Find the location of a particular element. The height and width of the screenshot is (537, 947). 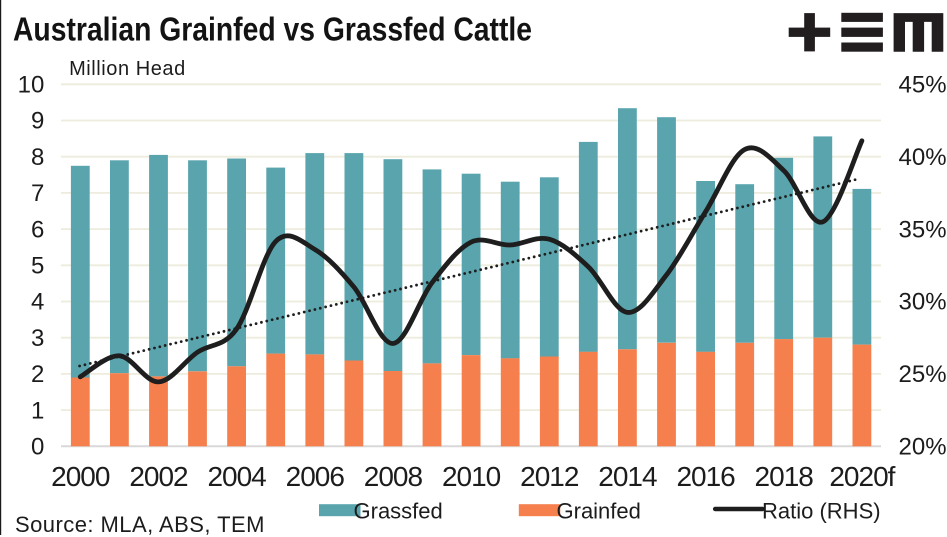

svg-text: 2004 is located at coordinates (236, 476).